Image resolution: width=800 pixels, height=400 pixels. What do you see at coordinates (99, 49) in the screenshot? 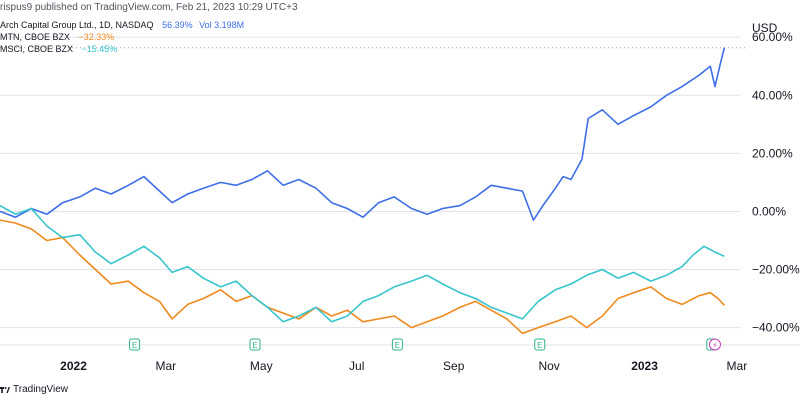
I see `legend-value: −15.45%` at bounding box center [99, 49].